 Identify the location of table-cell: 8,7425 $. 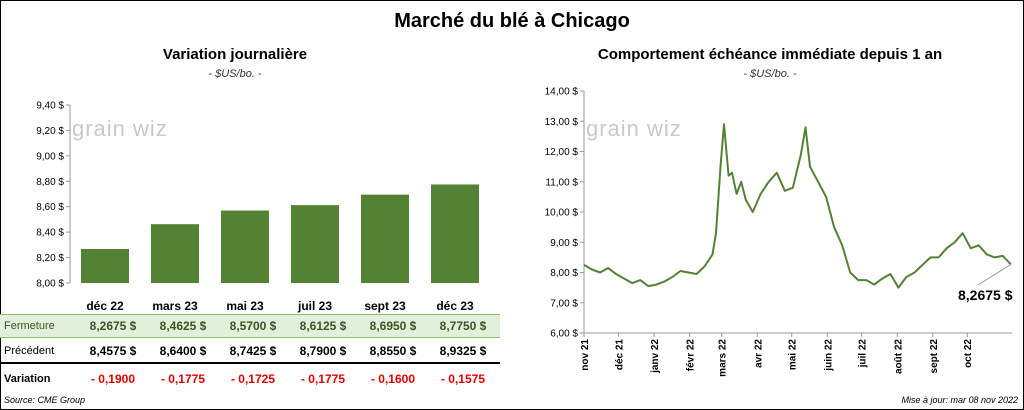
(253, 351).